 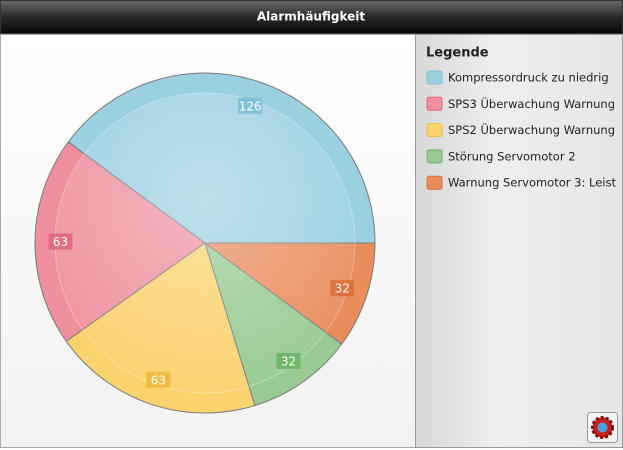 What do you see at coordinates (532, 183) in the screenshot?
I see `legend-label: Warnung Servomotor 3: Leist` at bounding box center [532, 183].